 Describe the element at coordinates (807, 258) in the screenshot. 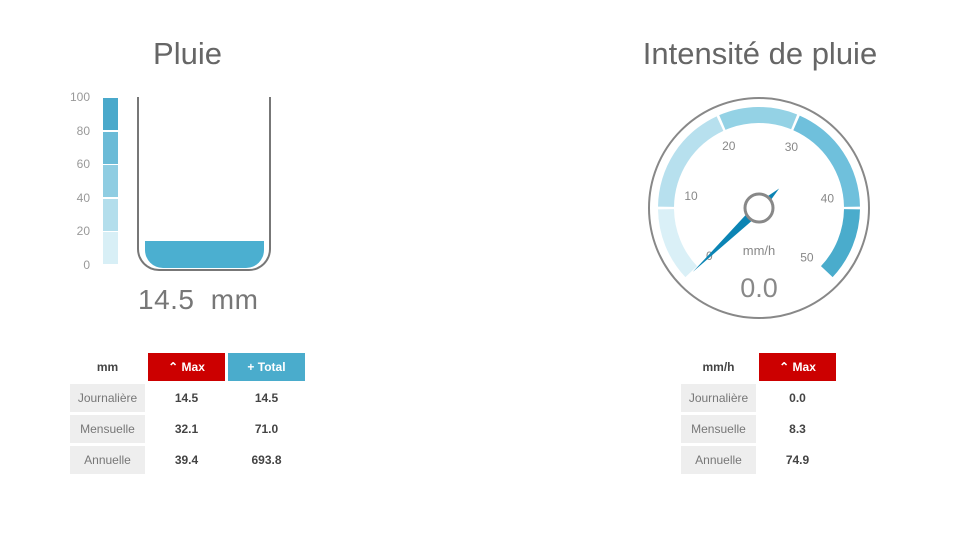

I see `gauge-tick-label: 50` at that location.